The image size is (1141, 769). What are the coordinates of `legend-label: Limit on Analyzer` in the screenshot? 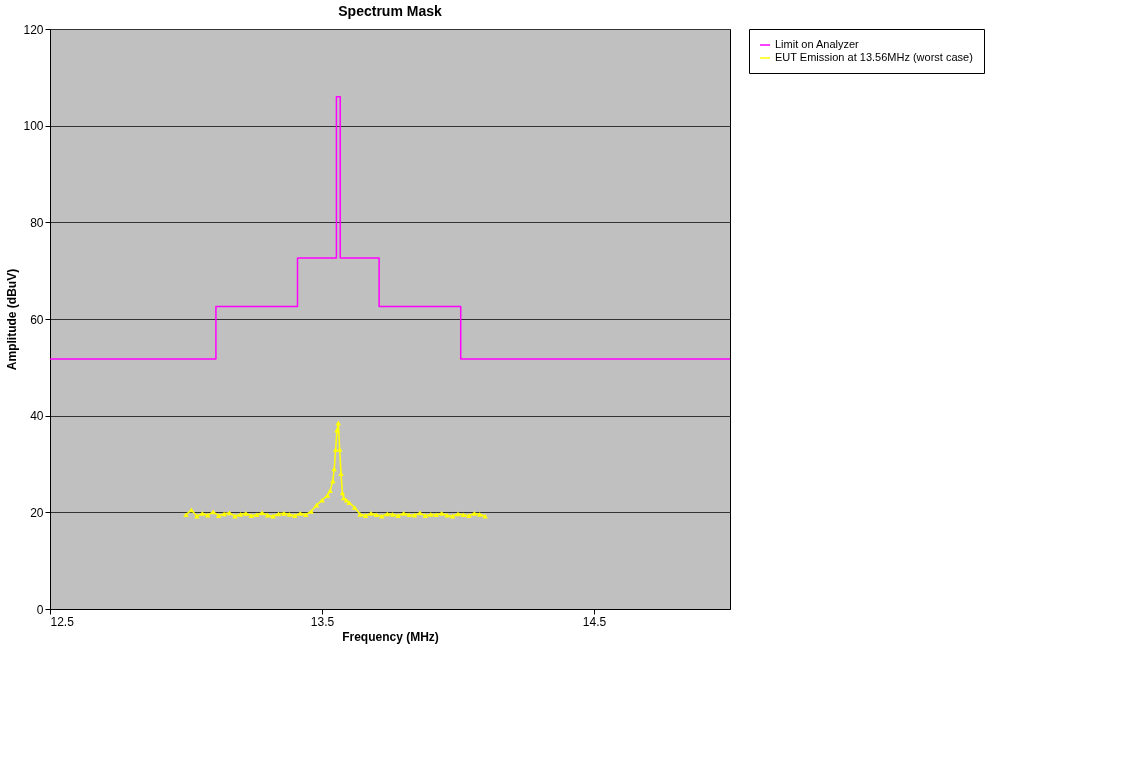 It's located at (817, 44).